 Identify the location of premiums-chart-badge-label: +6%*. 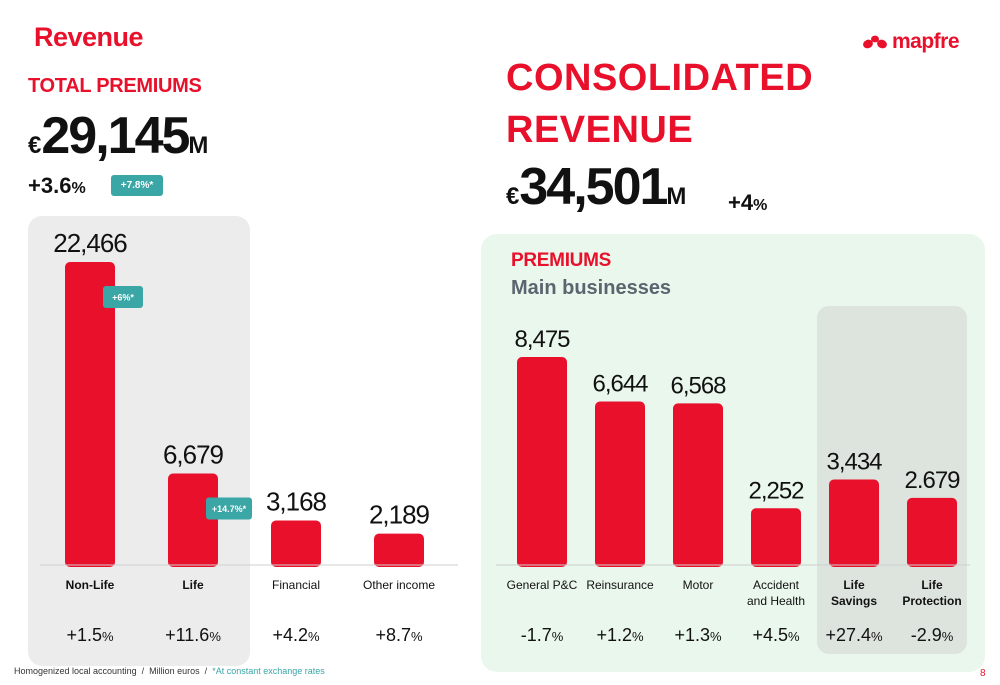
(123, 298).